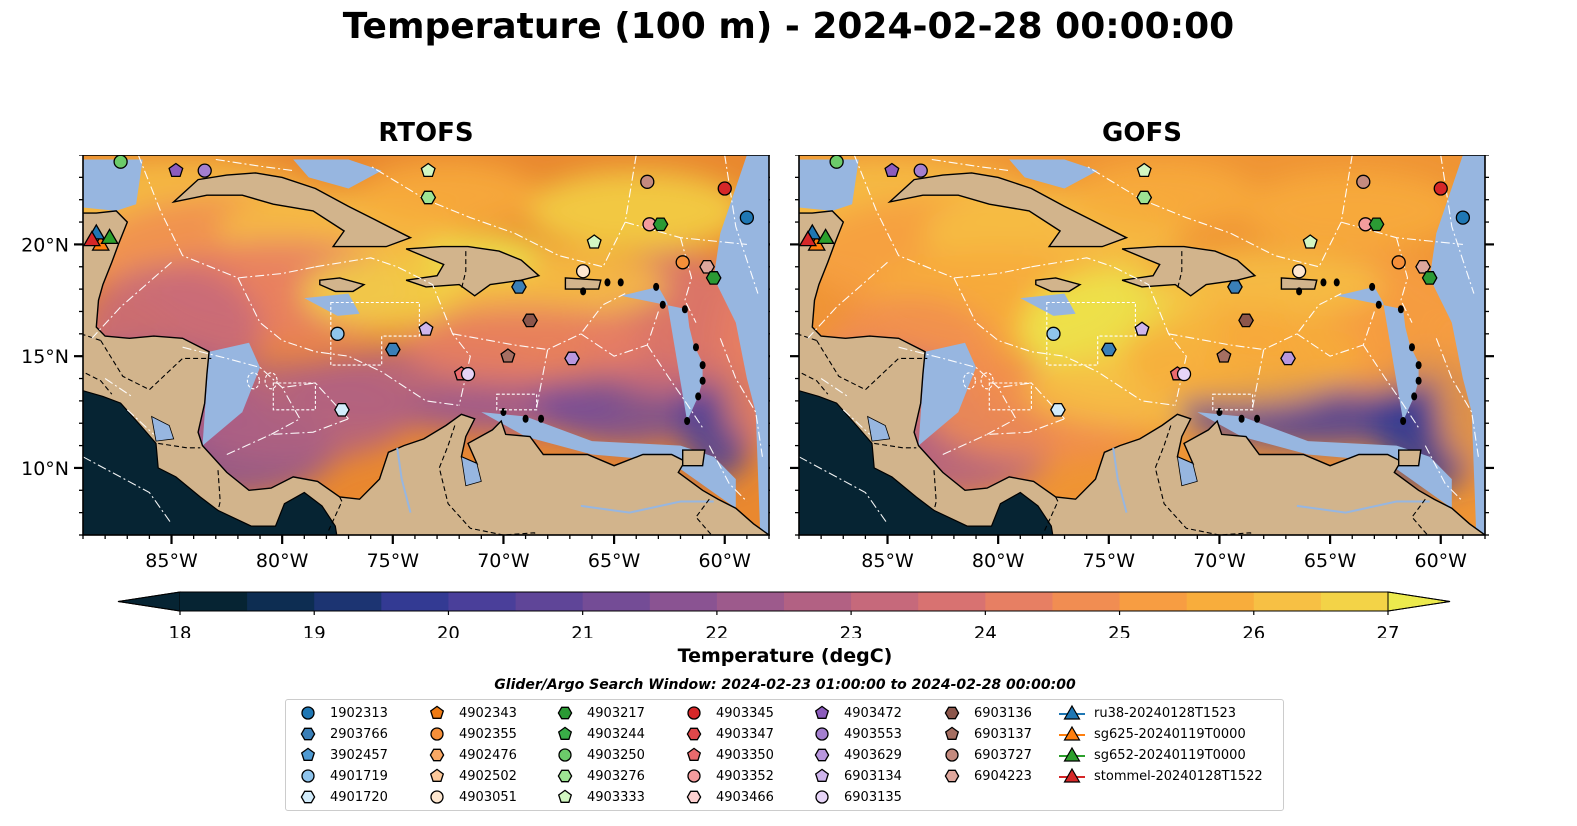  I want to click on legend-item: 4902355, so click(470, 734).